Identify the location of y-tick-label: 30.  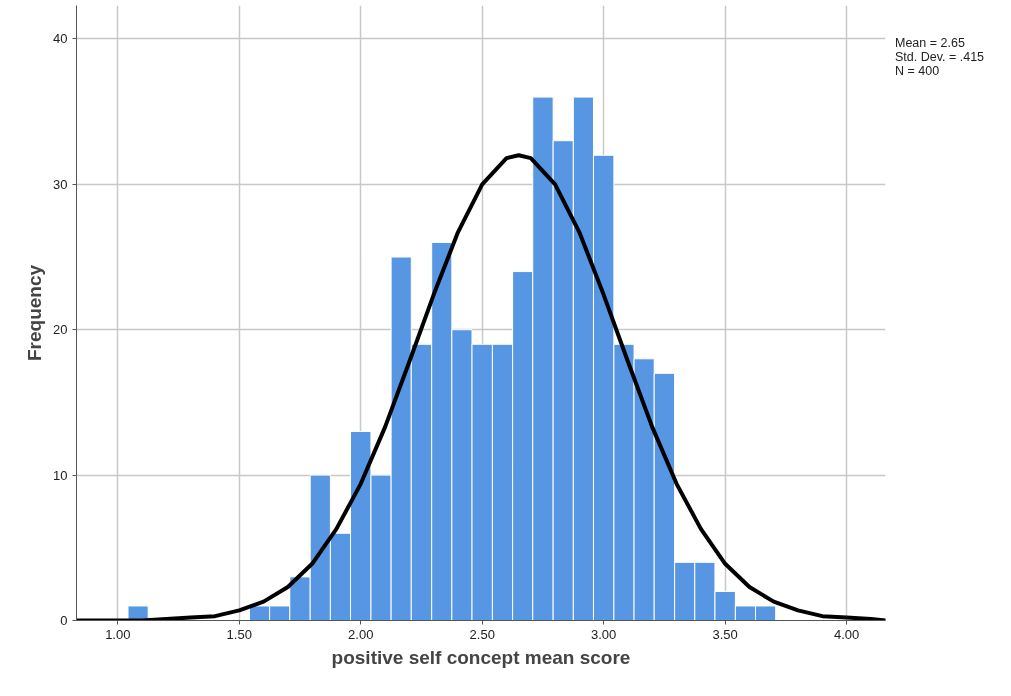
(60, 184).